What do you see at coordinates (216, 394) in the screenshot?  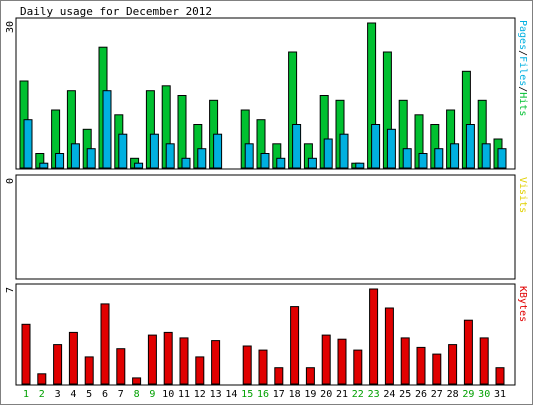 I see `day-label-13: 13` at bounding box center [216, 394].